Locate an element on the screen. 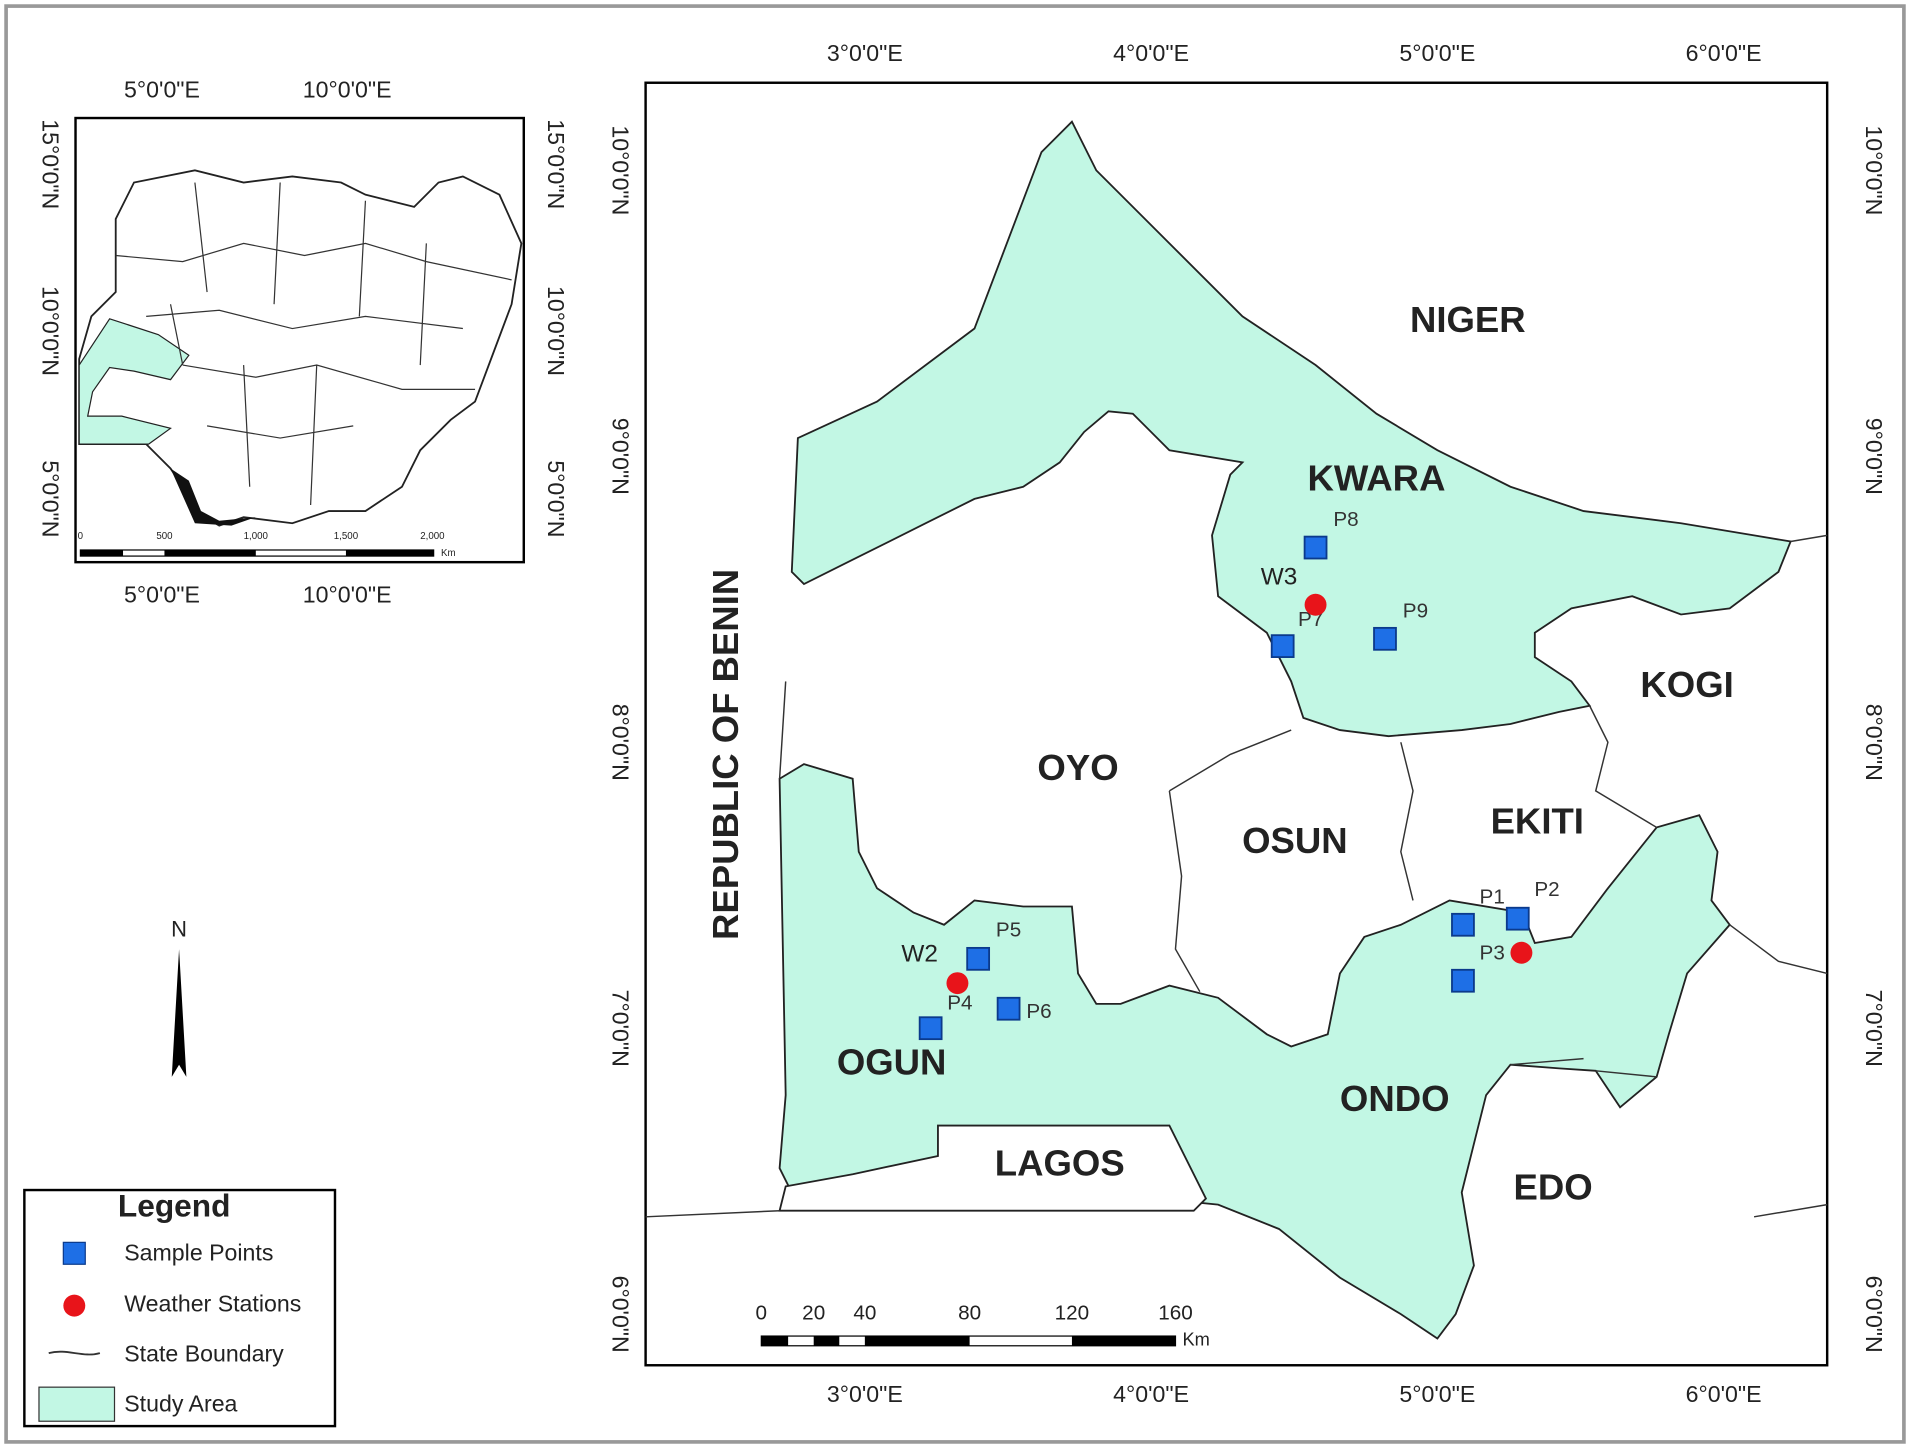 The width and height of the screenshot is (1910, 1448). legend-study-symbol is located at coordinates (77, 1404).